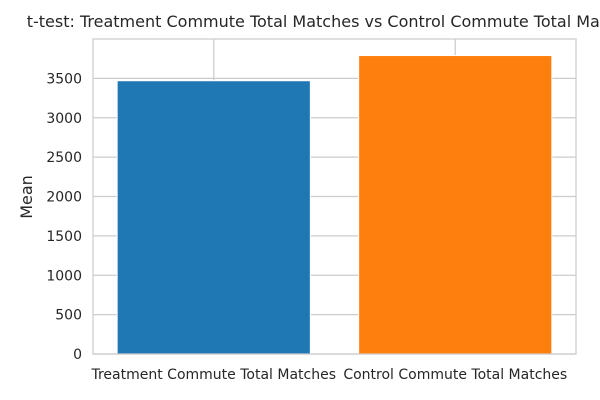 The width and height of the screenshot is (600, 400). I want to click on x-tick-label: Control Commute Total Matches, so click(455, 375).